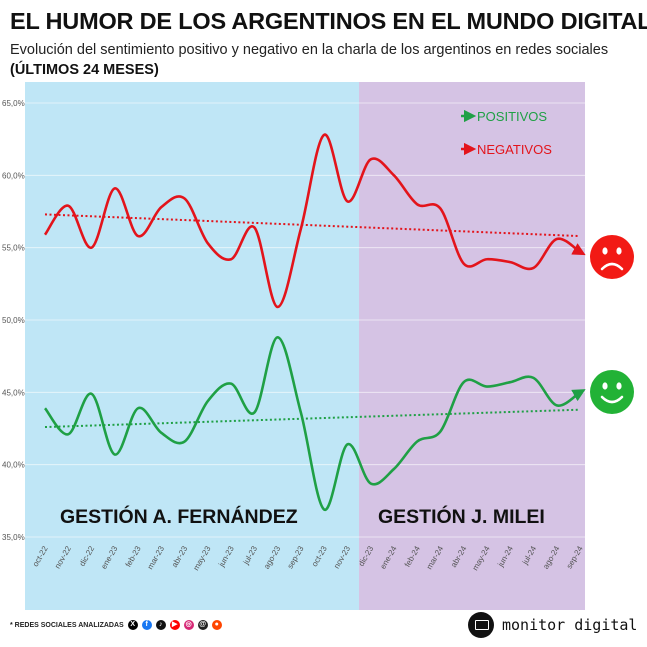  I want to click on sad-face-icon, so click(612, 257).